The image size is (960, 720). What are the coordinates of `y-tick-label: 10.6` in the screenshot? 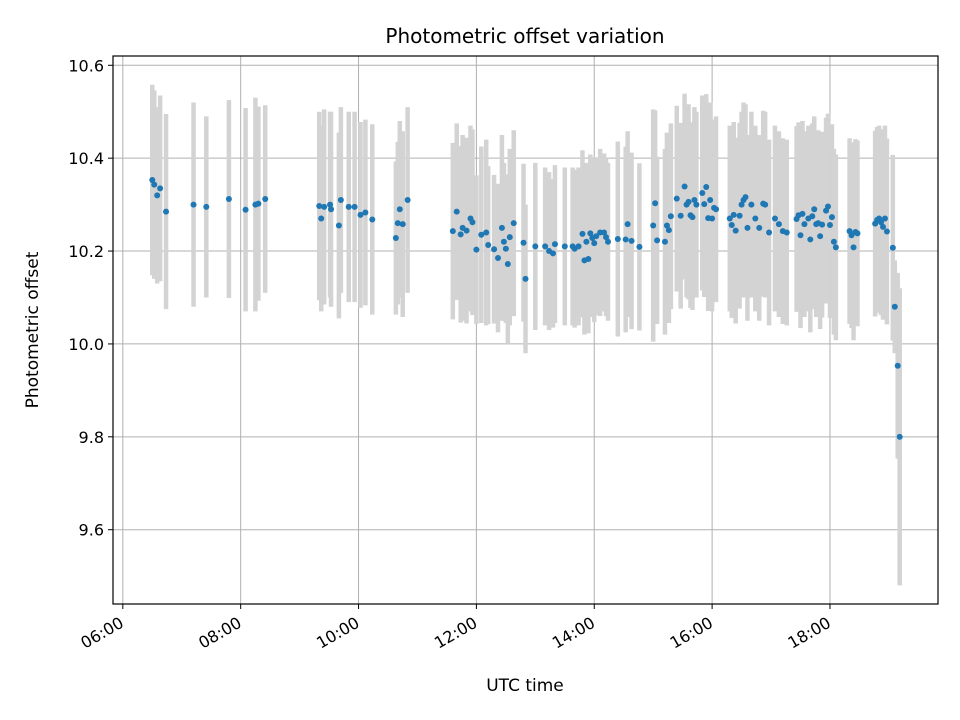 It's located at (86, 65).